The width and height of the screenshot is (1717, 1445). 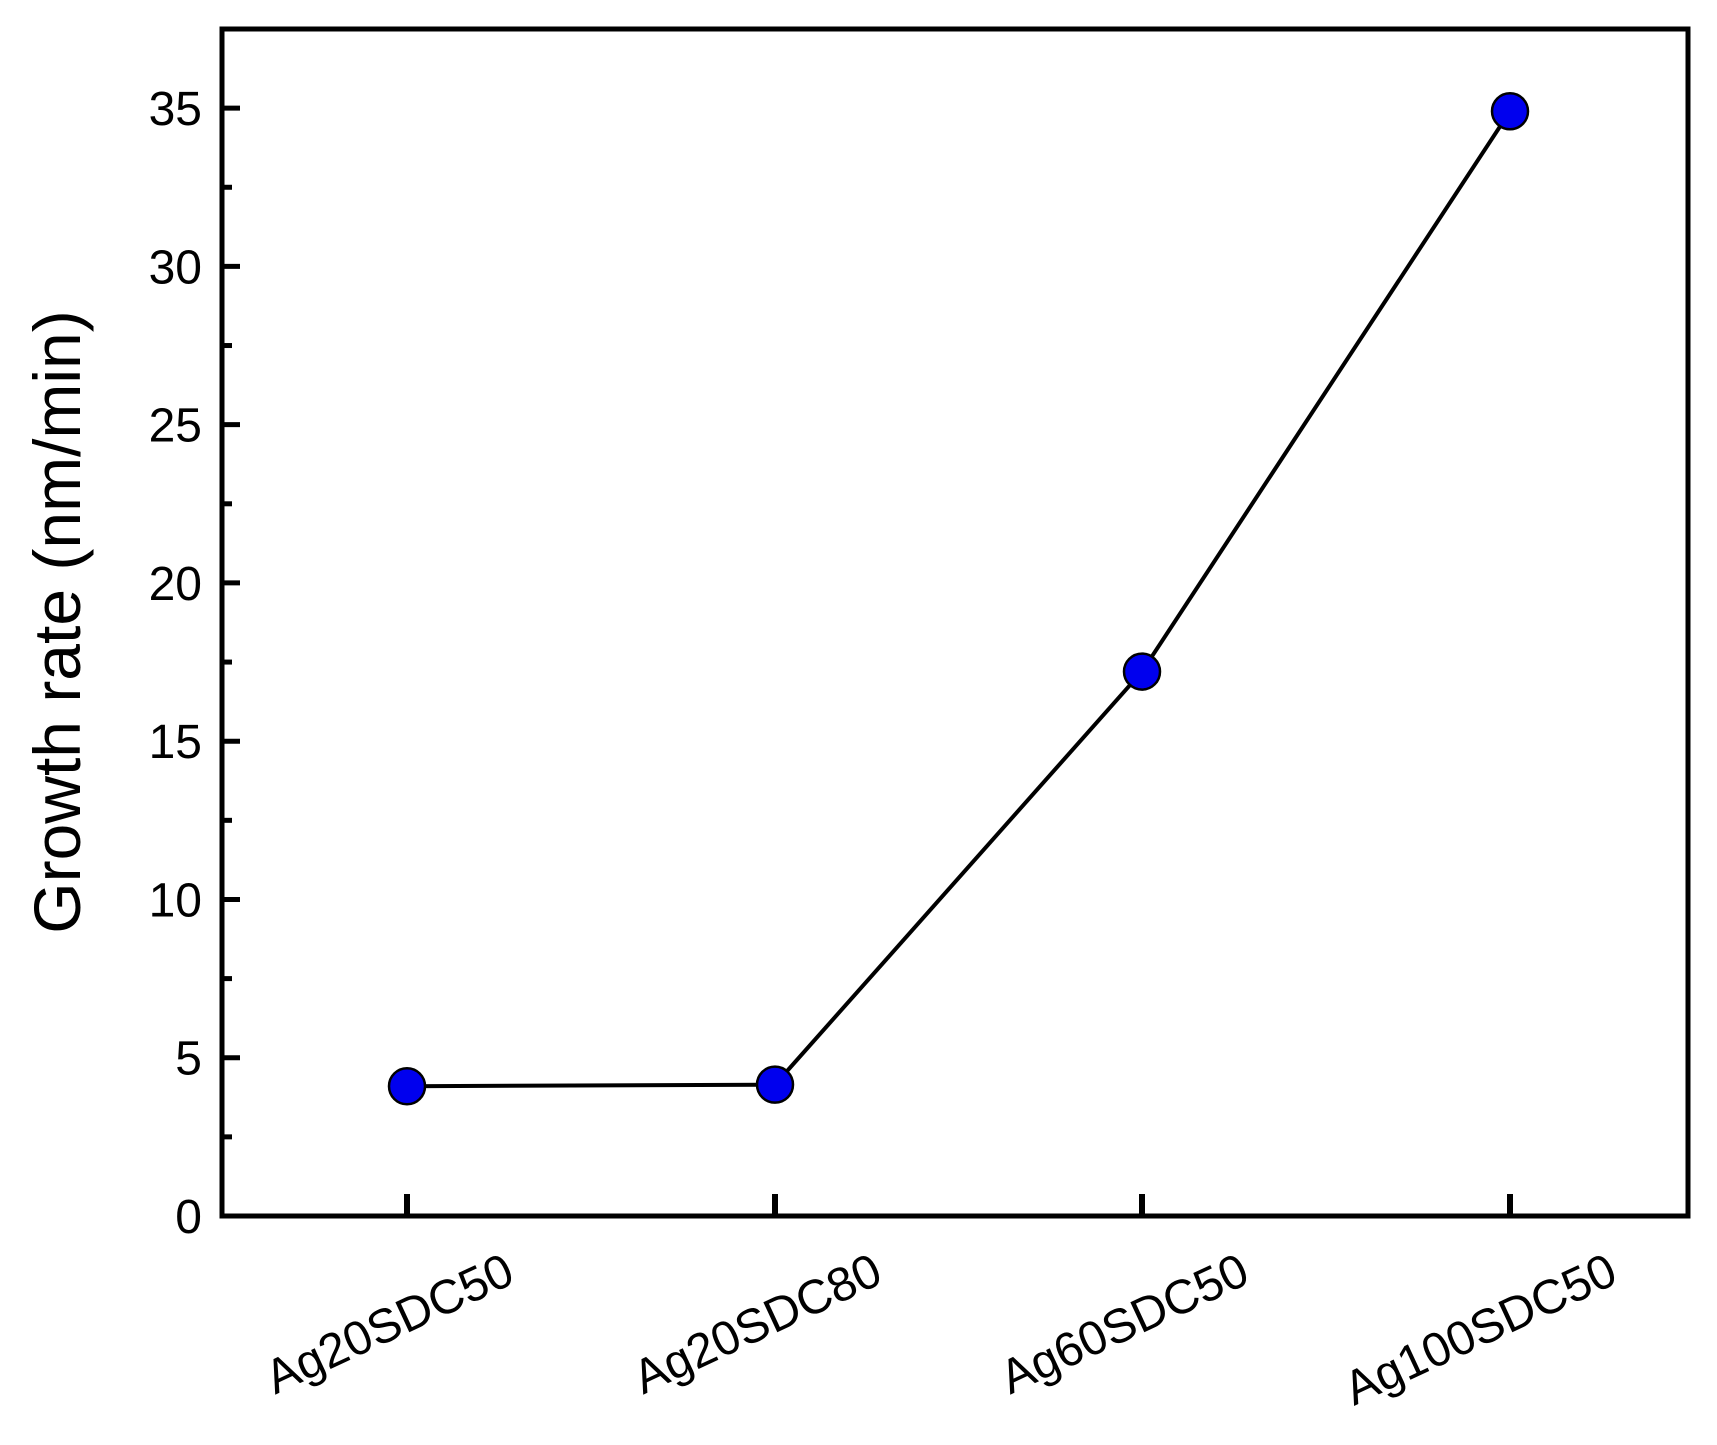 What do you see at coordinates (188, 1059) in the screenshot?
I see `y-tick-label: 5` at bounding box center [188, 1059].